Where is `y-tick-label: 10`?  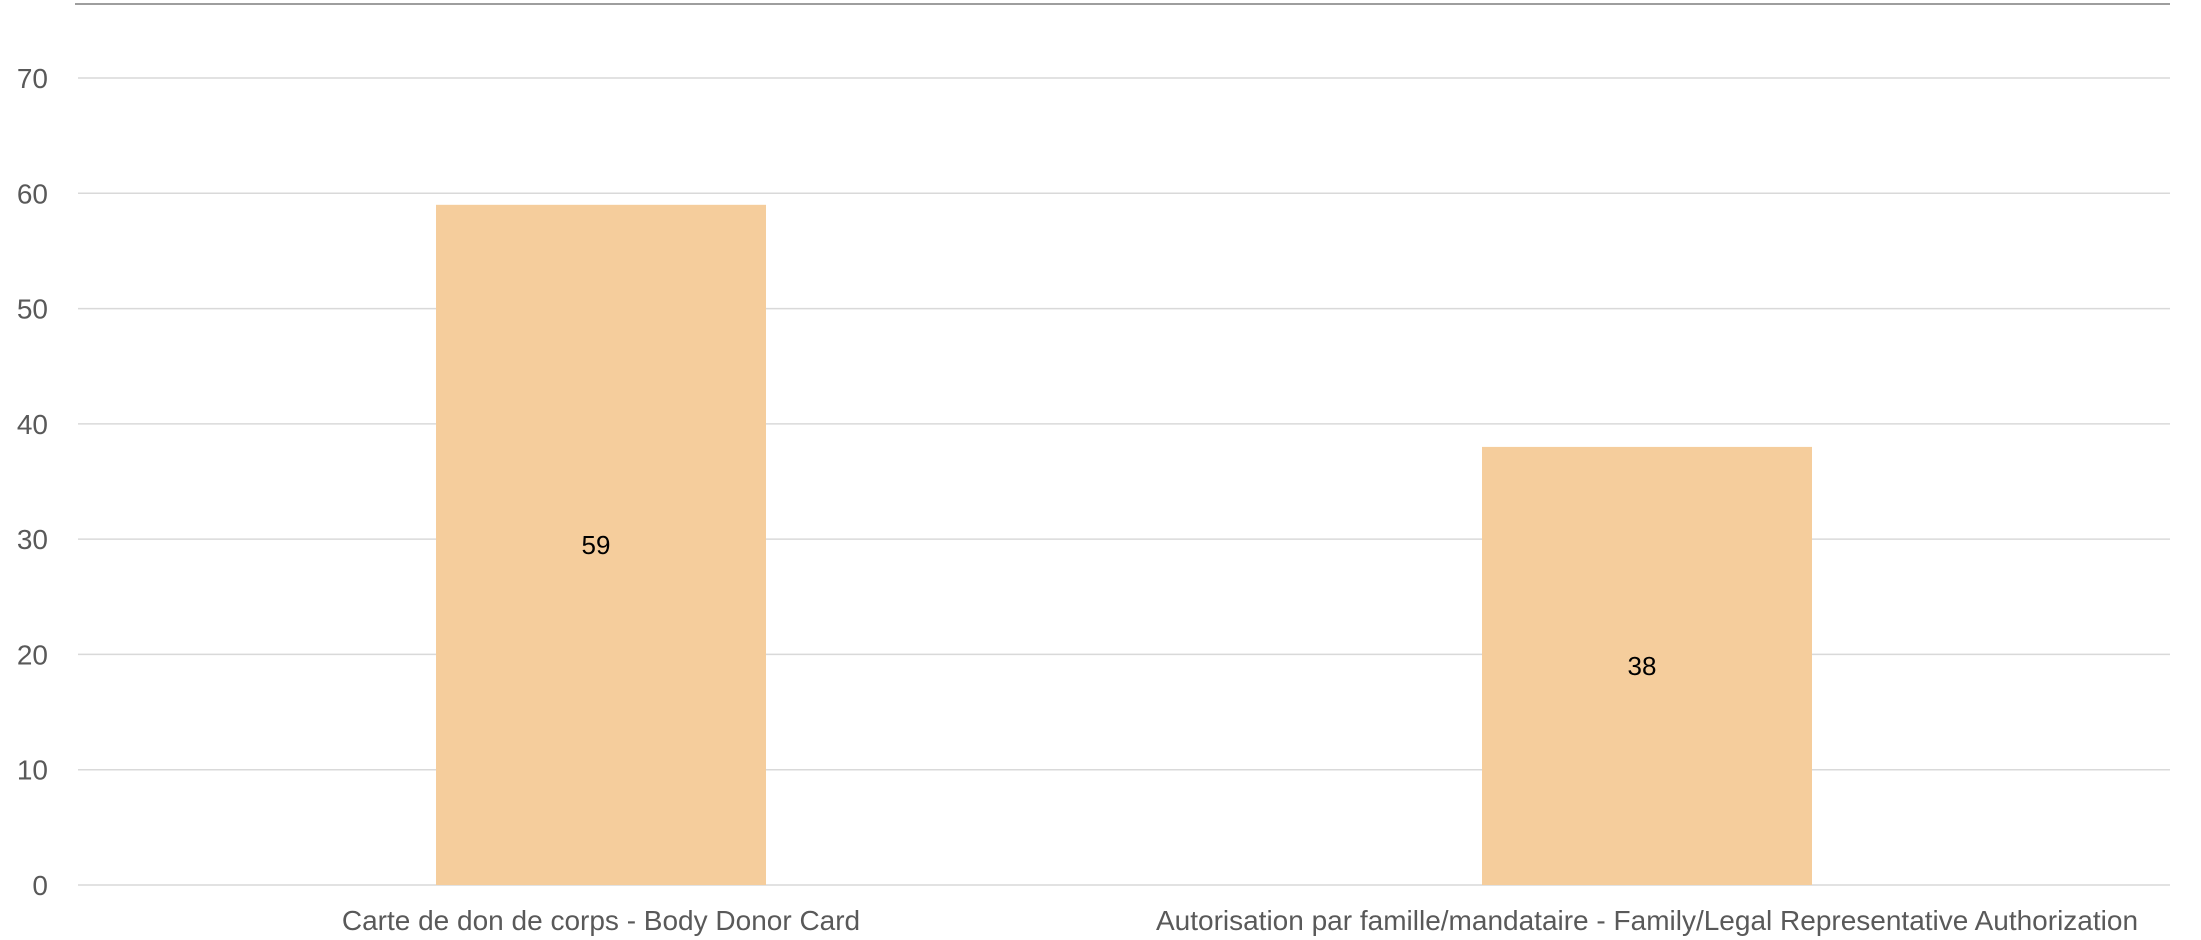
y-tick-label: 10 is located at coordinates (32, 770).